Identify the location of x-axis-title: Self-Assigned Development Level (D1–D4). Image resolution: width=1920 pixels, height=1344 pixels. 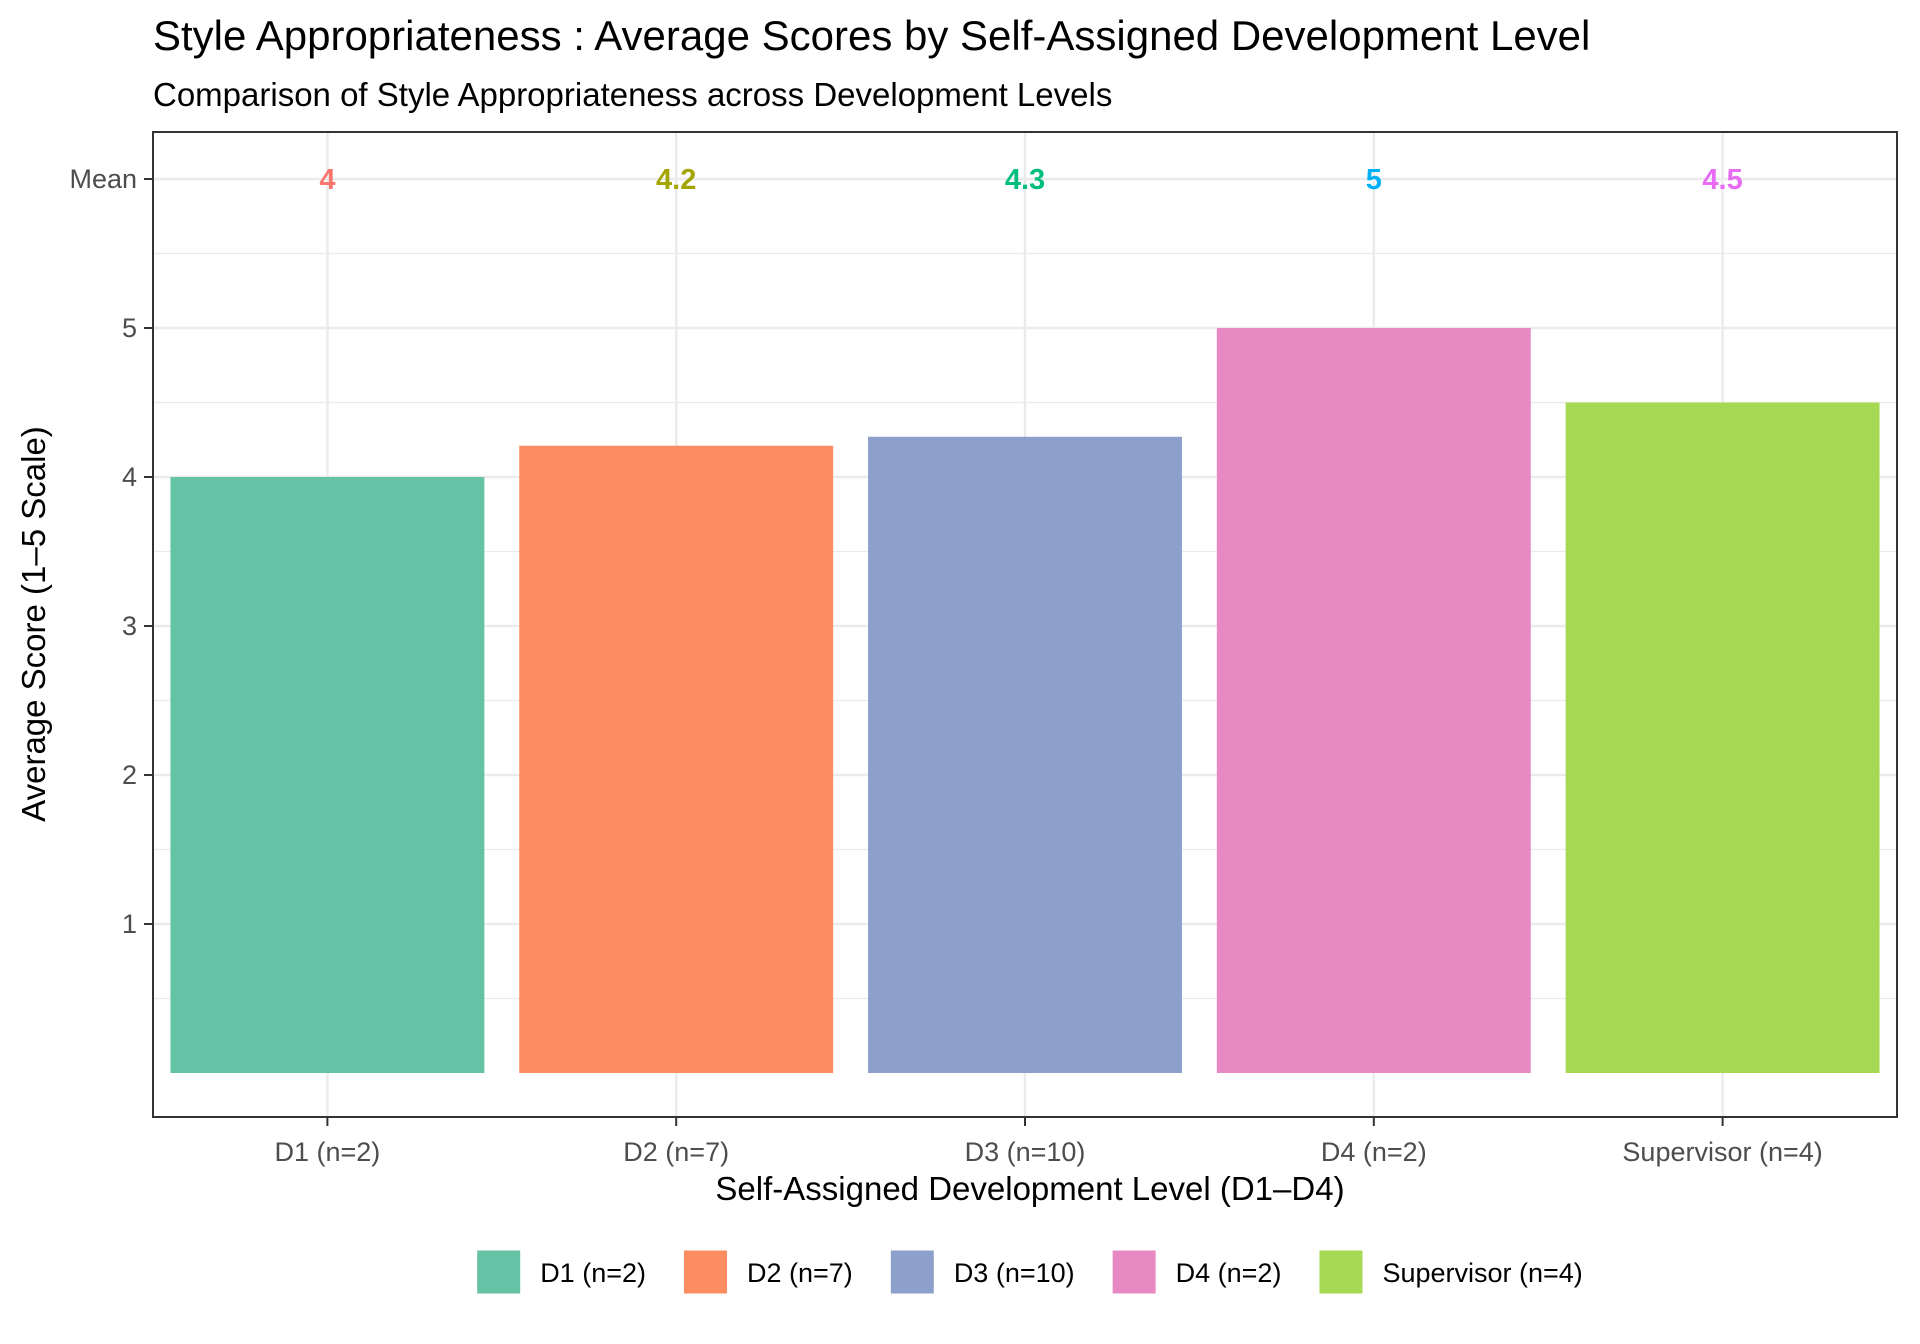
(1029, 1188).